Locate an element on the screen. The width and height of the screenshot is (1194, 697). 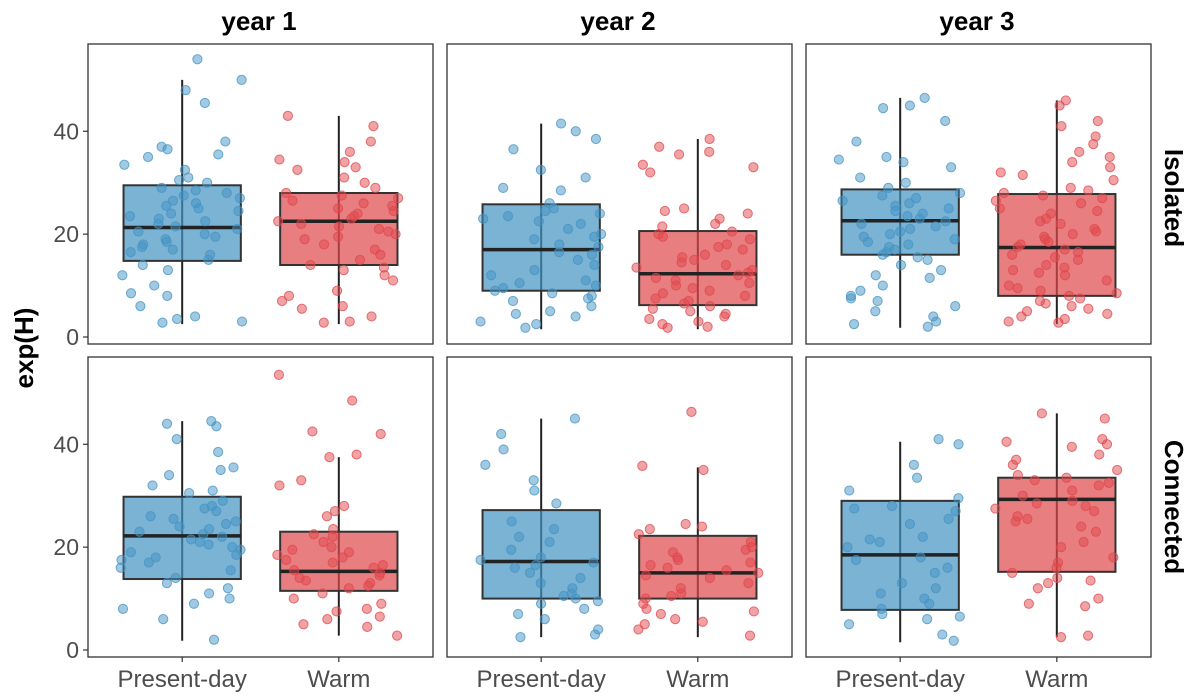
row-strip-label: Isolated is located at coordinates (1174, 198).